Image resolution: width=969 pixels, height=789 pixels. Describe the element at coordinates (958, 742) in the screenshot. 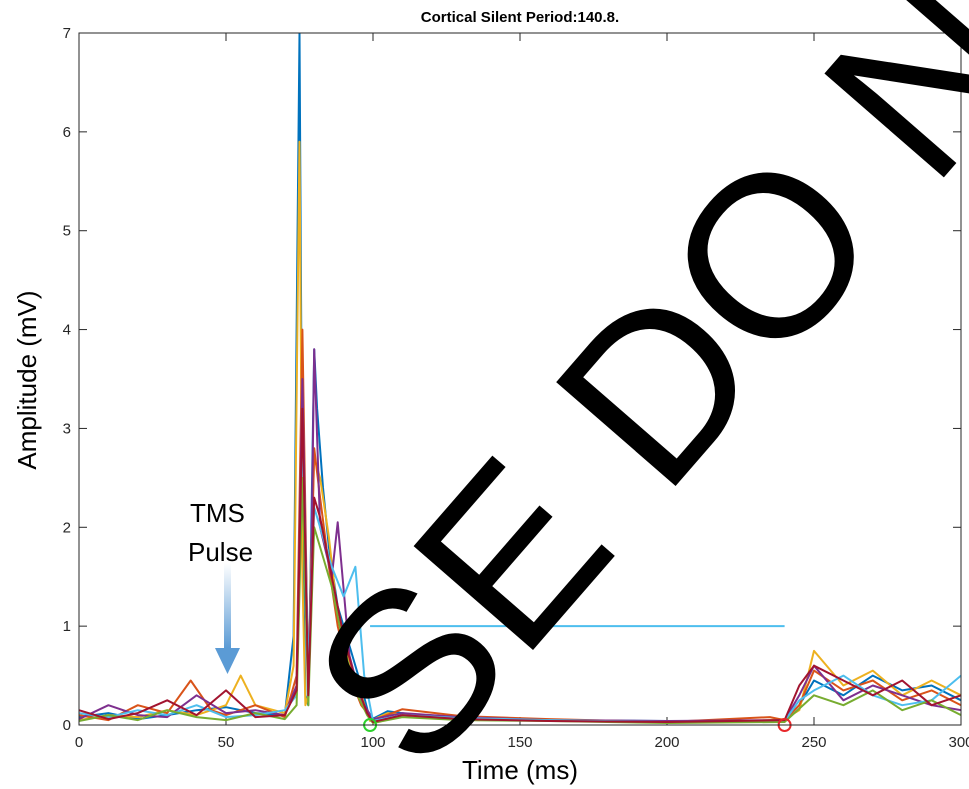

I see `x-tick-label: 300` at that location.